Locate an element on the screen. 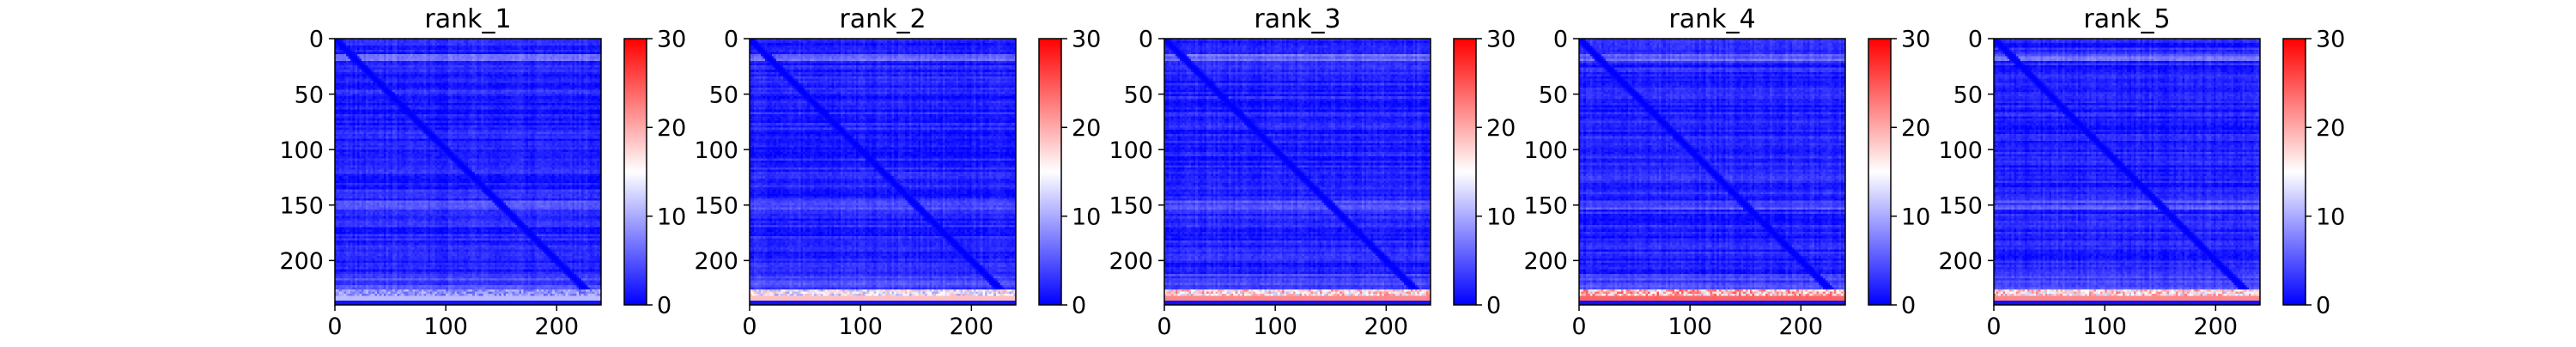 This screenshot has height=347, width=2576. panel-title: rank_5 is located at coordinates (2126, 19).